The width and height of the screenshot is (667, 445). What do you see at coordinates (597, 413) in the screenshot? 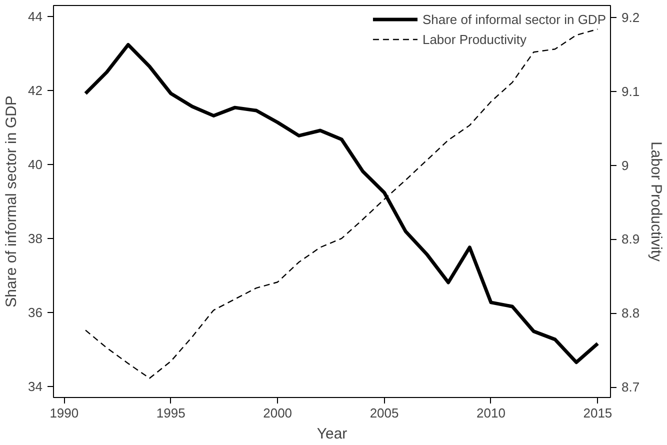
I see `x-tick-label: 2015` at bounding box center [597, 413].